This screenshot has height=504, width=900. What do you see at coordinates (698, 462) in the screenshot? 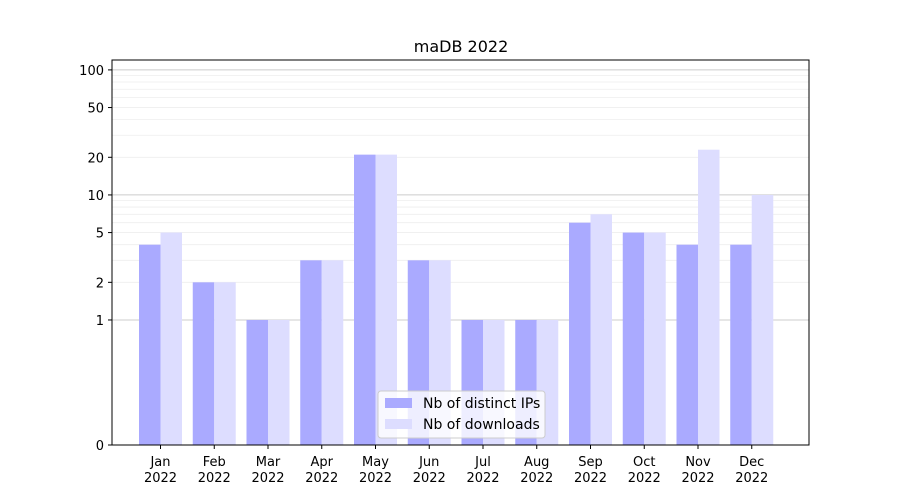
I see `x-tick-label-month: Nov` at bounding box center [698, 462].